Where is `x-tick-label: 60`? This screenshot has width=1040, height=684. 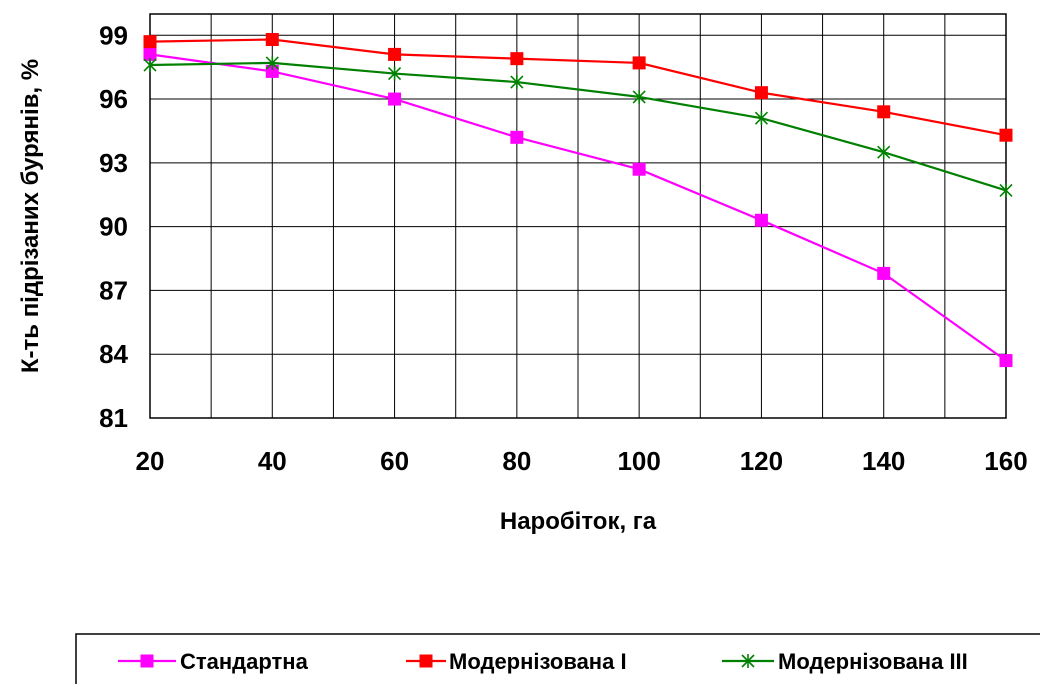
x-tick-label: 60 is located at coordinates (394, 461).